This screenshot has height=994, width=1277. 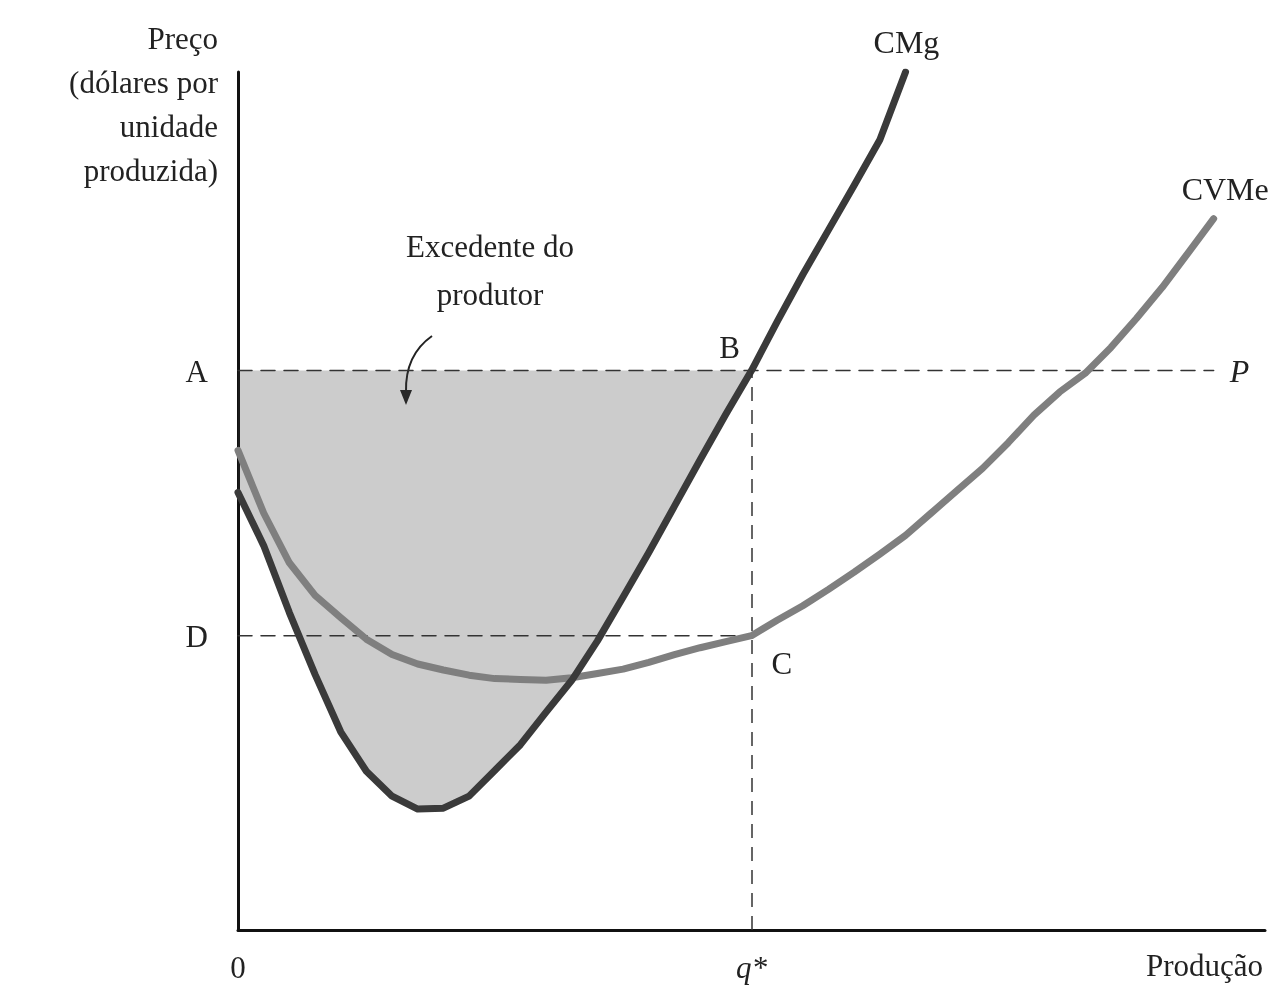 What do you see at coordinates (1239, 370) in the screenshot?
I see `series-label: P` at bounding box center [1239, 370].